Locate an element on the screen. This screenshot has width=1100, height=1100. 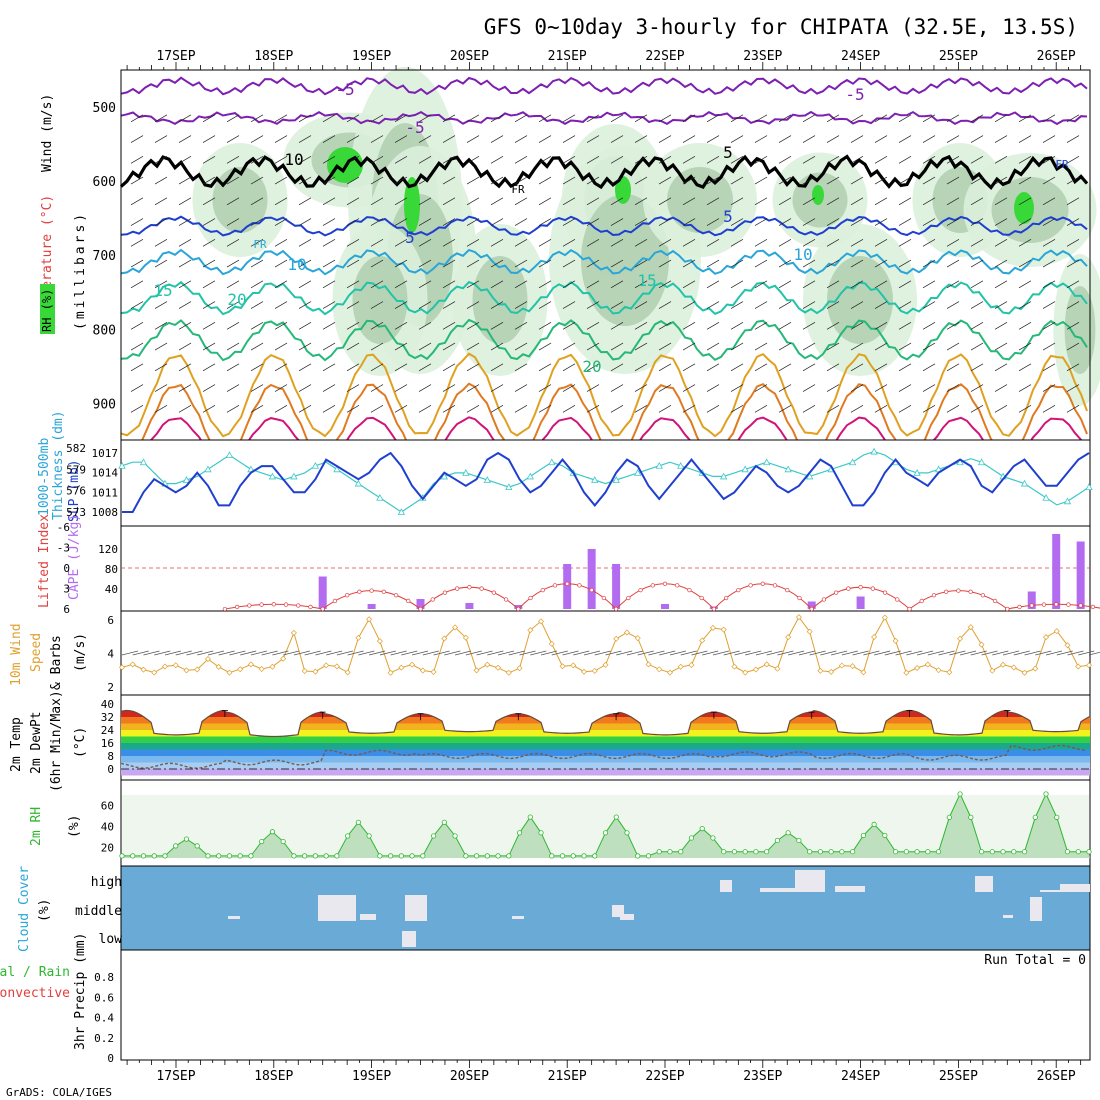
temp-tick: 16 is located at coordinates (107, 743).